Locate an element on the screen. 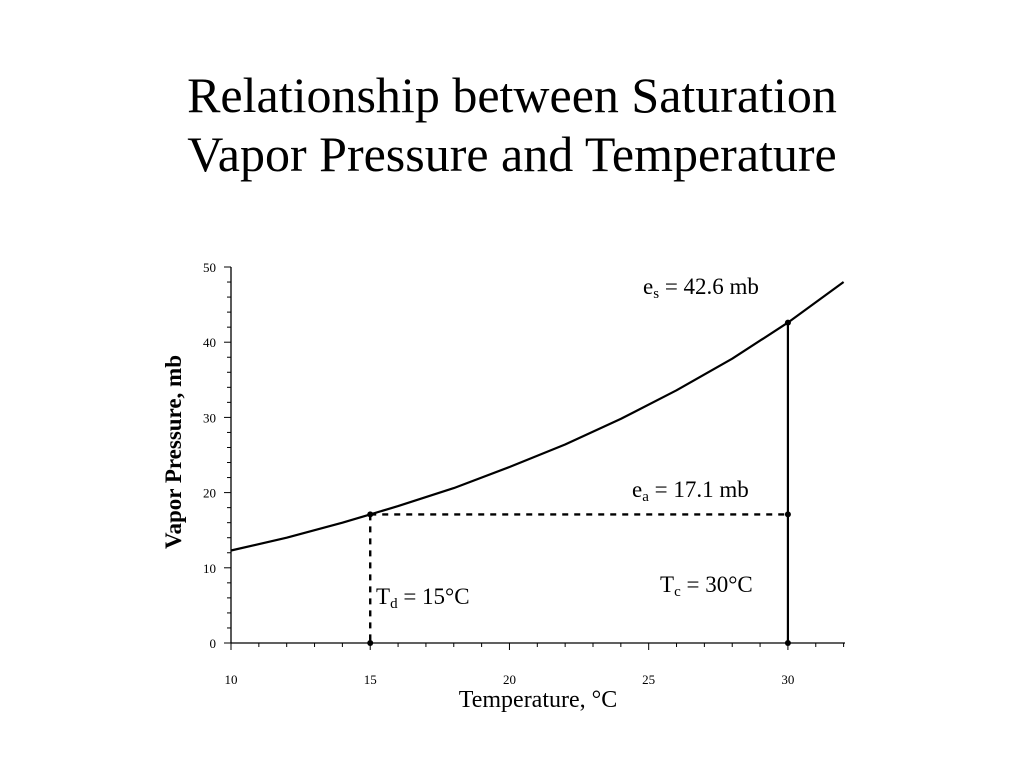 The height and width of the screenshot is (768, 1024). y-tick-label: 40 is located at coordinates (209, 342).